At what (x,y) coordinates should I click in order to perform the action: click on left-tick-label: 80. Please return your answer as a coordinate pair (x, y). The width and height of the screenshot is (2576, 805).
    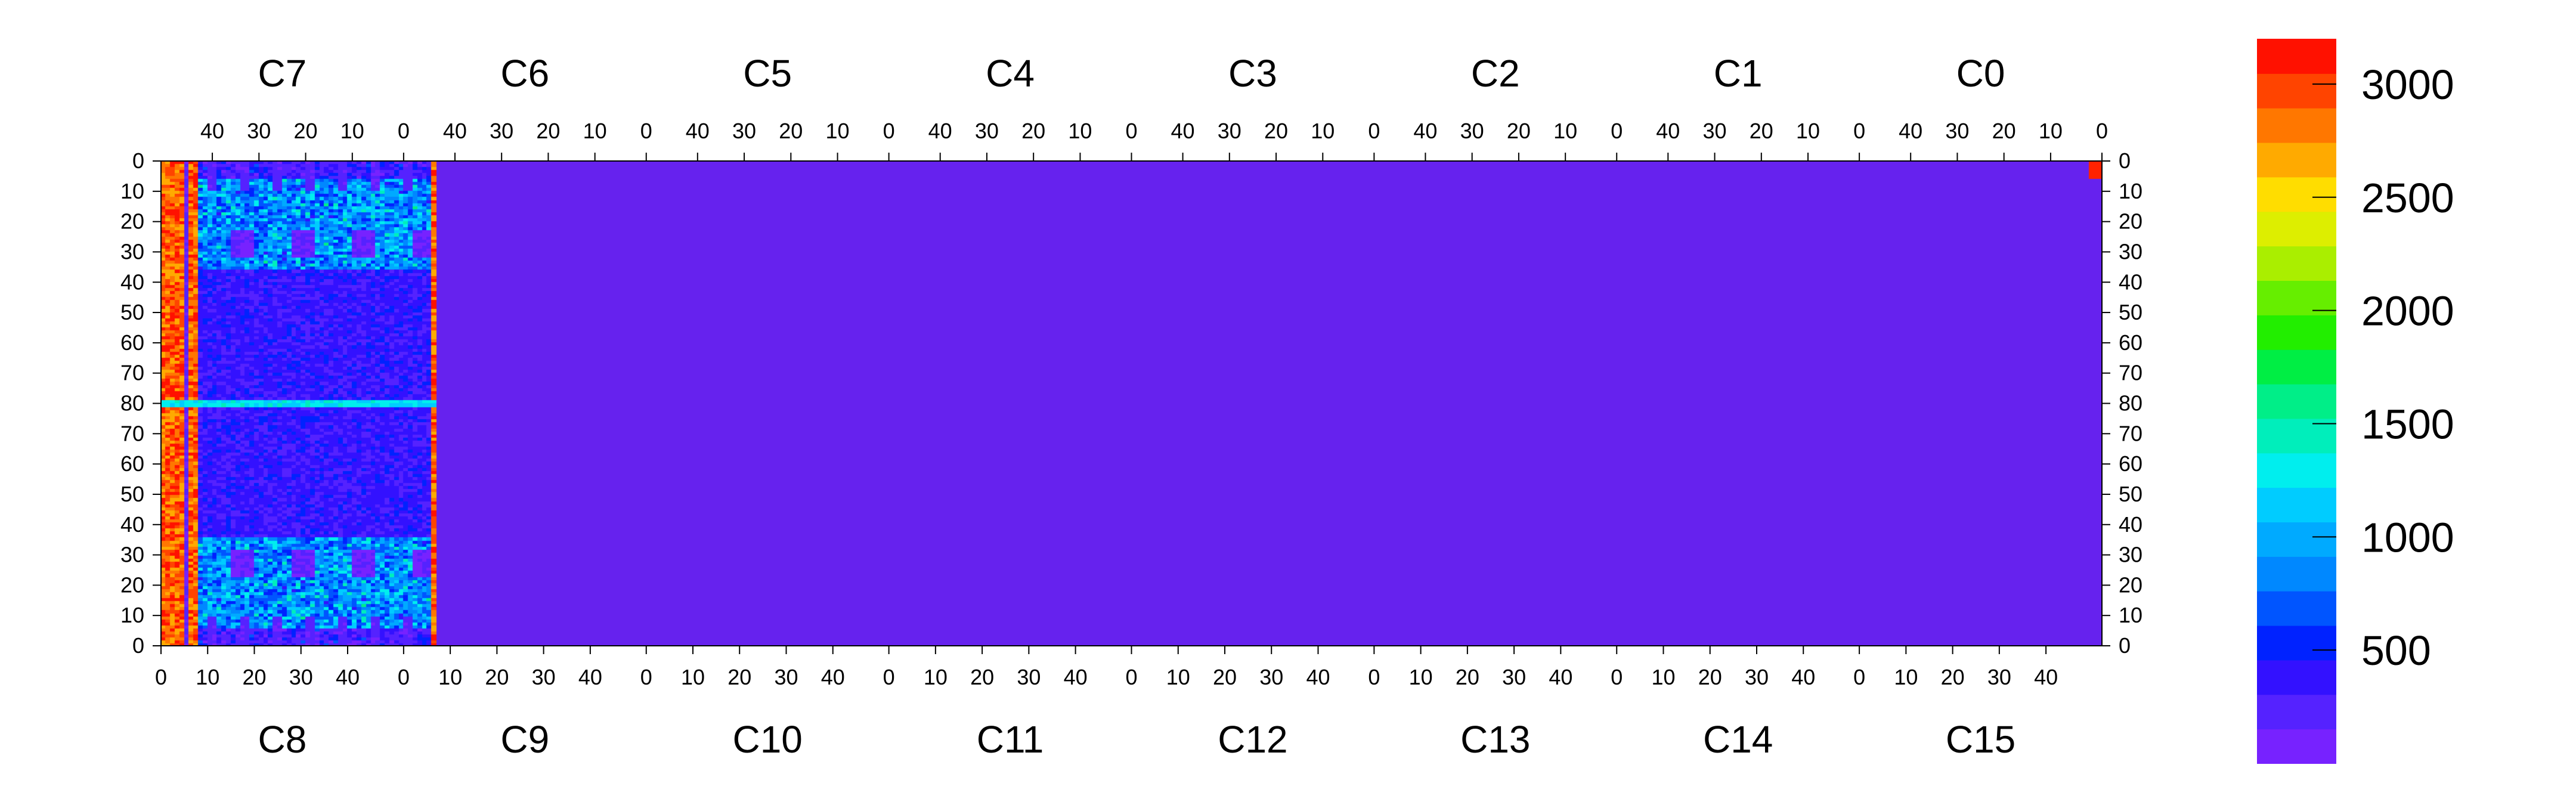
    Looking at the image, I should click on (132, 403).